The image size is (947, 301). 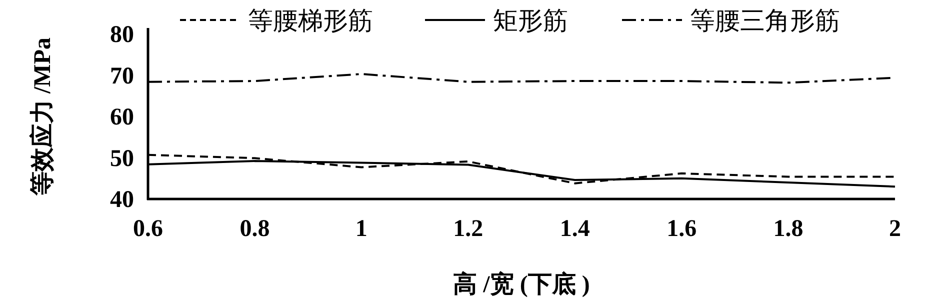 What do you see at coordinates (788, 229) in the screenshot?
I see `x-tick-label: 1.8` at bounding box center [788, 229].